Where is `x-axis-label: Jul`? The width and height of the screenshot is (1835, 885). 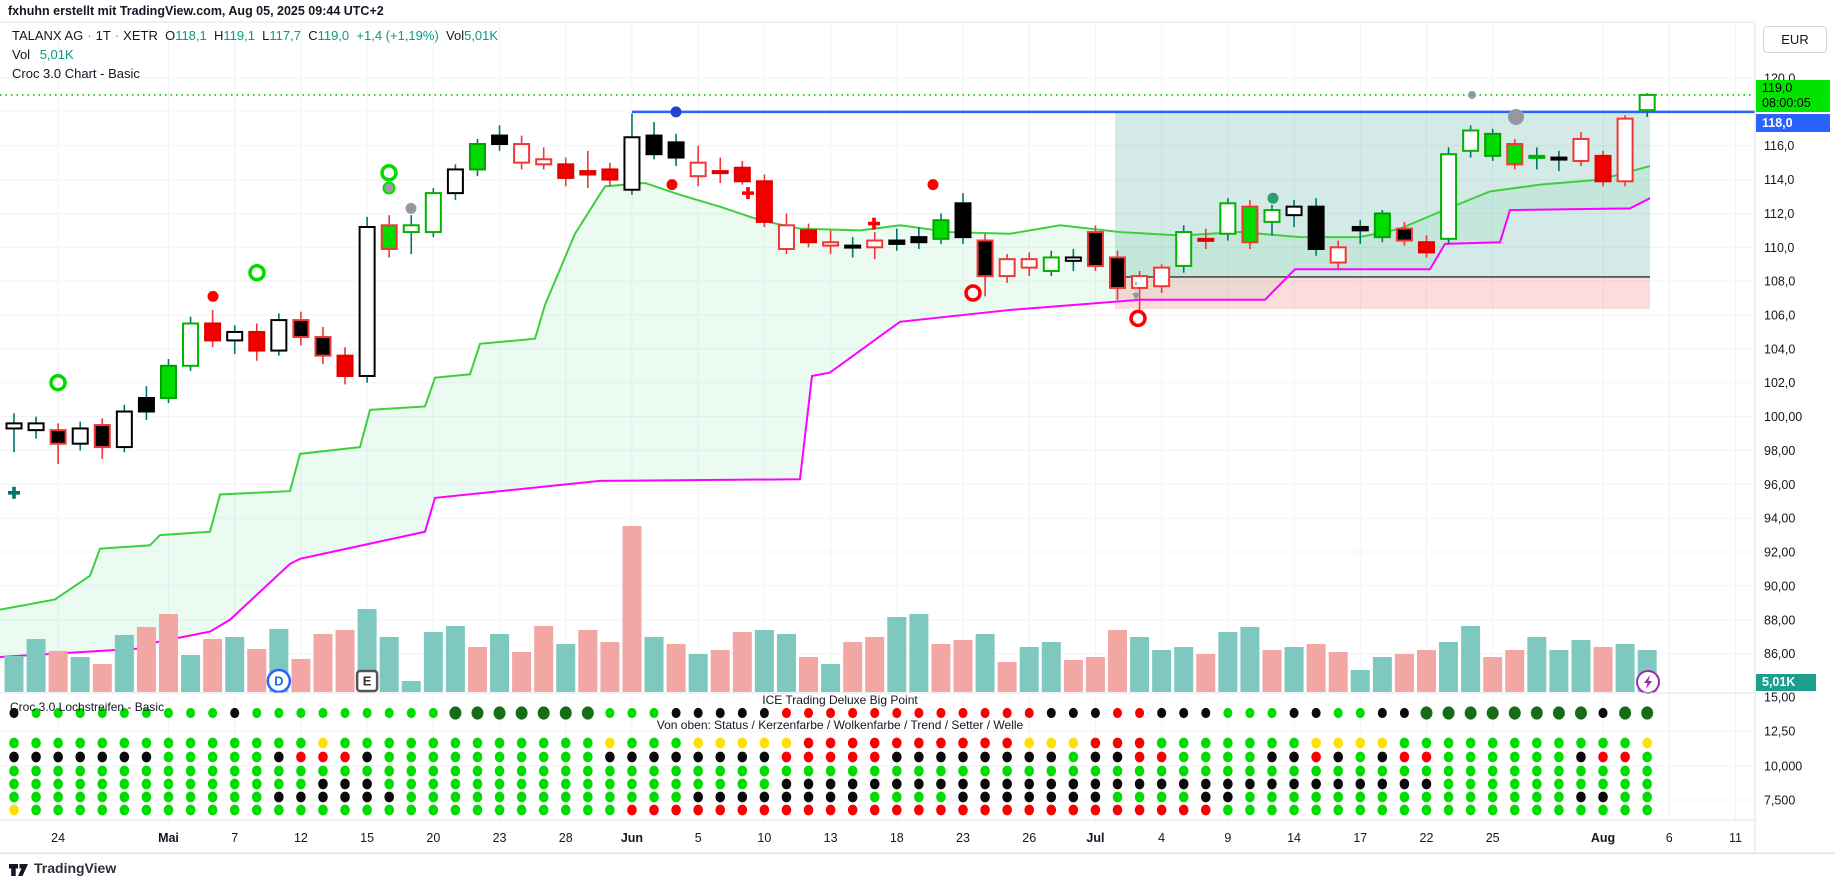
x-axis-label: Jul is located at coordinates (1095, 838).